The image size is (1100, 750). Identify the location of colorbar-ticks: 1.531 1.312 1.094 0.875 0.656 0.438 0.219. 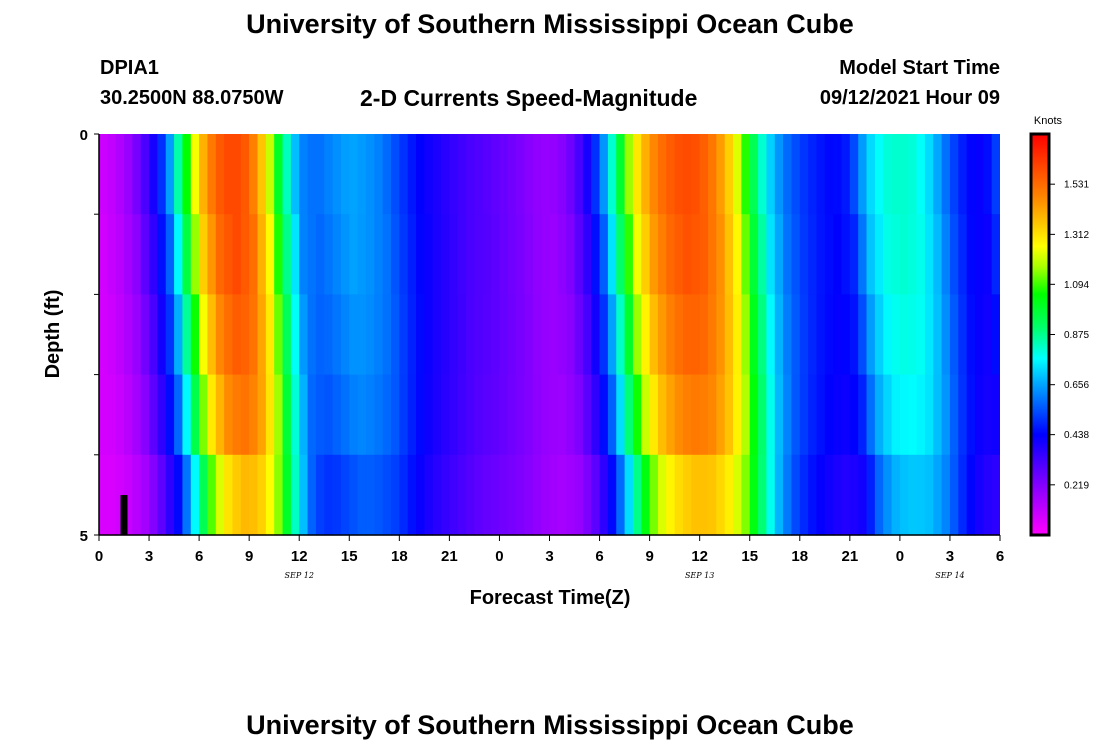
(1069, 335).